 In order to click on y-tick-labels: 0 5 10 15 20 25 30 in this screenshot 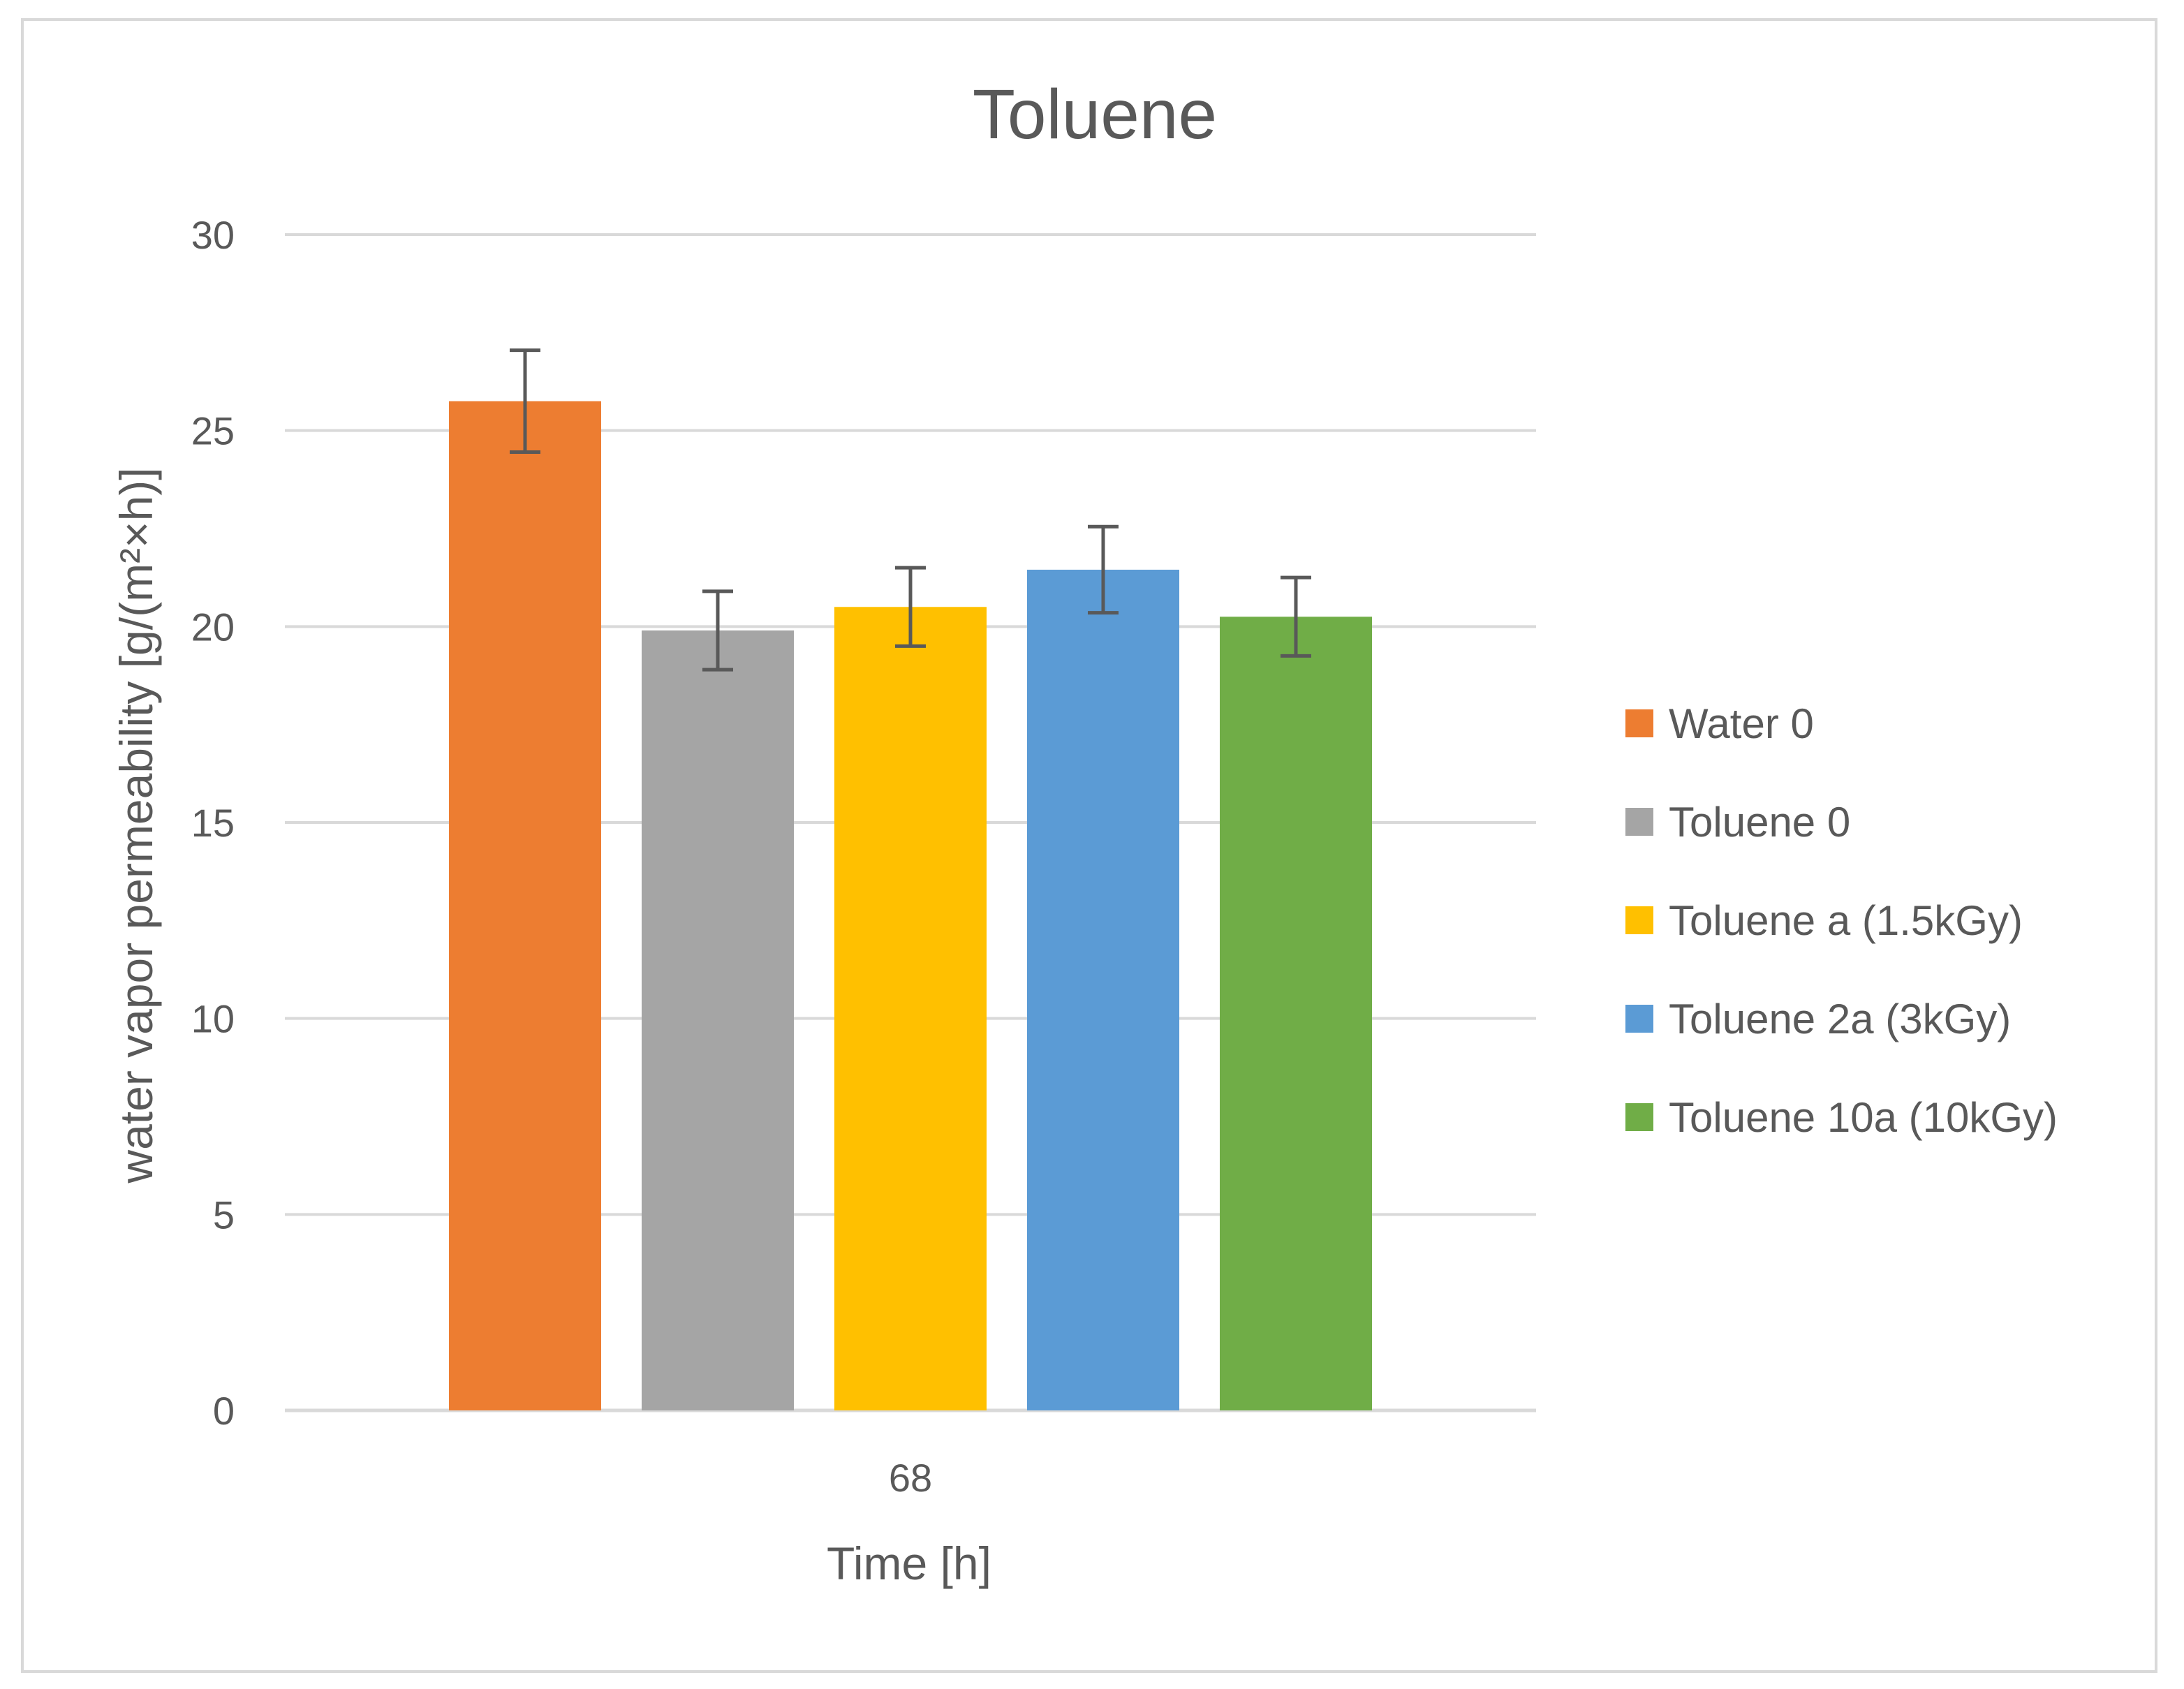, I will do `click(213, 823)`.